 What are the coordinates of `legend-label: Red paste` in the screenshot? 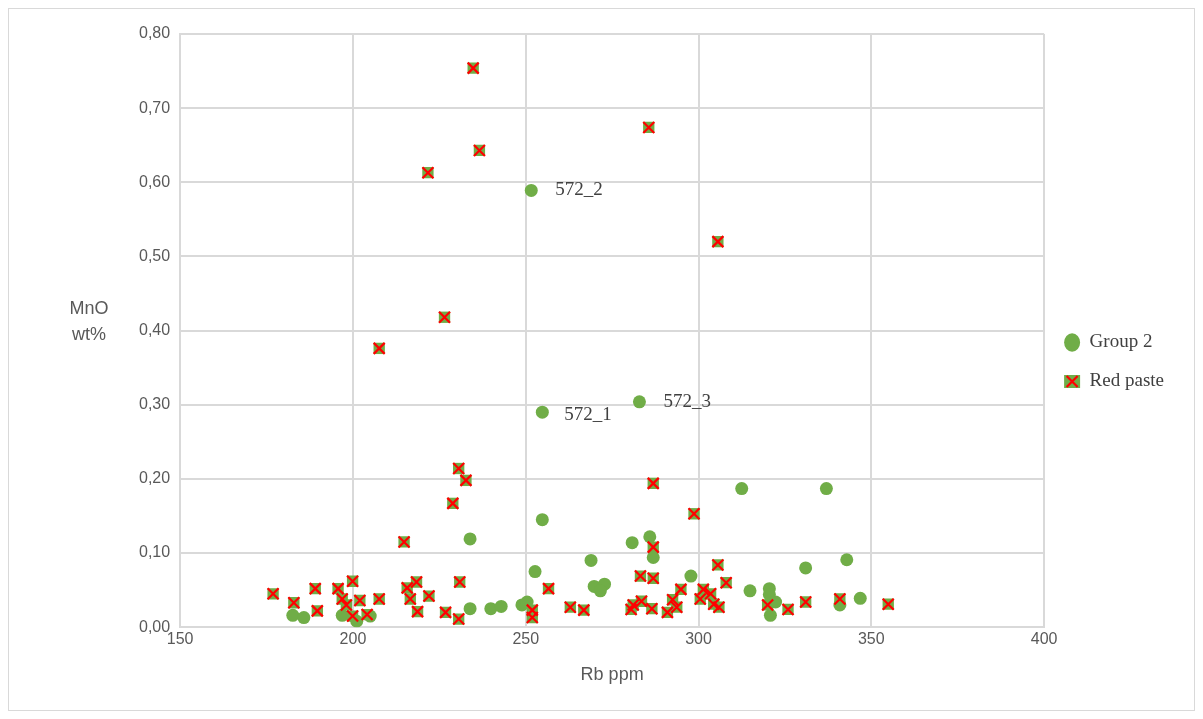 It's located at (1127, 380).